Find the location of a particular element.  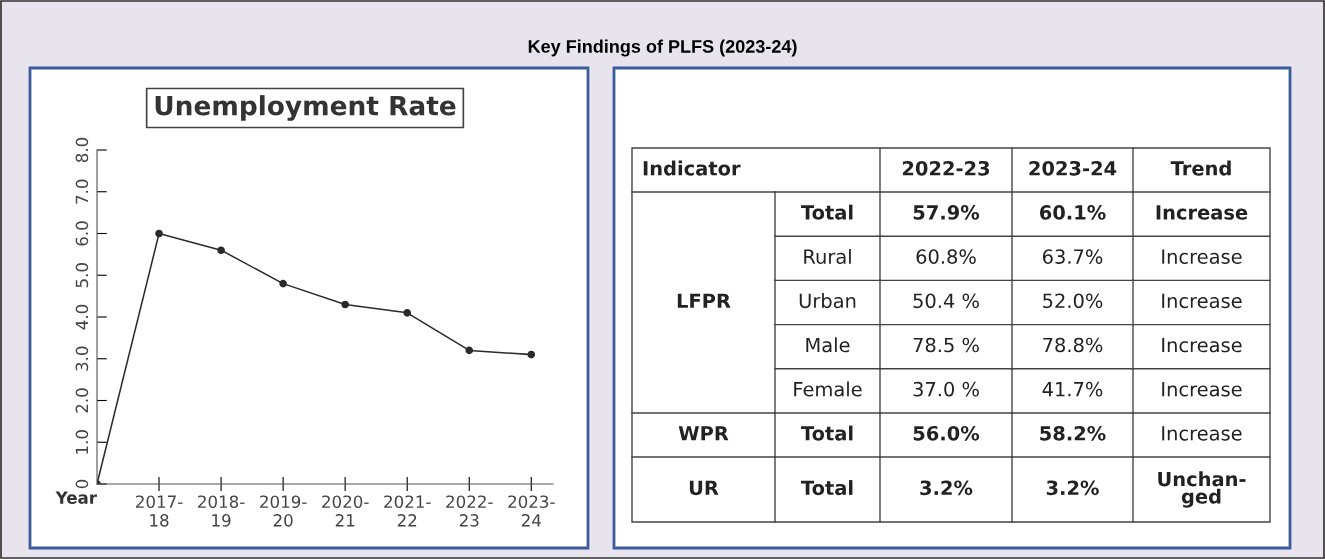

y-tick-label: 1.0 is located at coordinates (82, 442).